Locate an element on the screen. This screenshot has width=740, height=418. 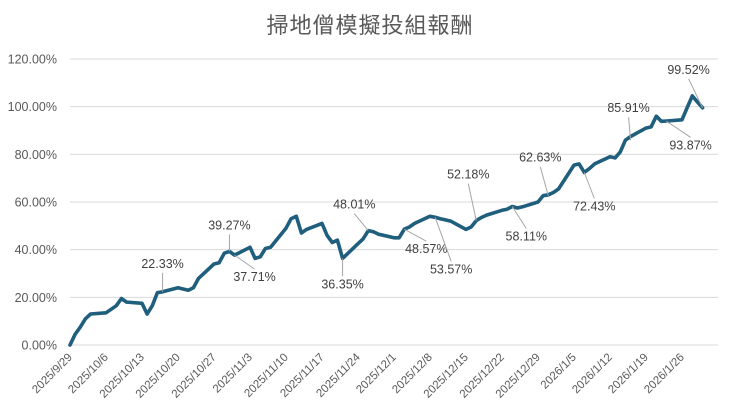
data-label: 36.35% is located at coordinates (342, 284).